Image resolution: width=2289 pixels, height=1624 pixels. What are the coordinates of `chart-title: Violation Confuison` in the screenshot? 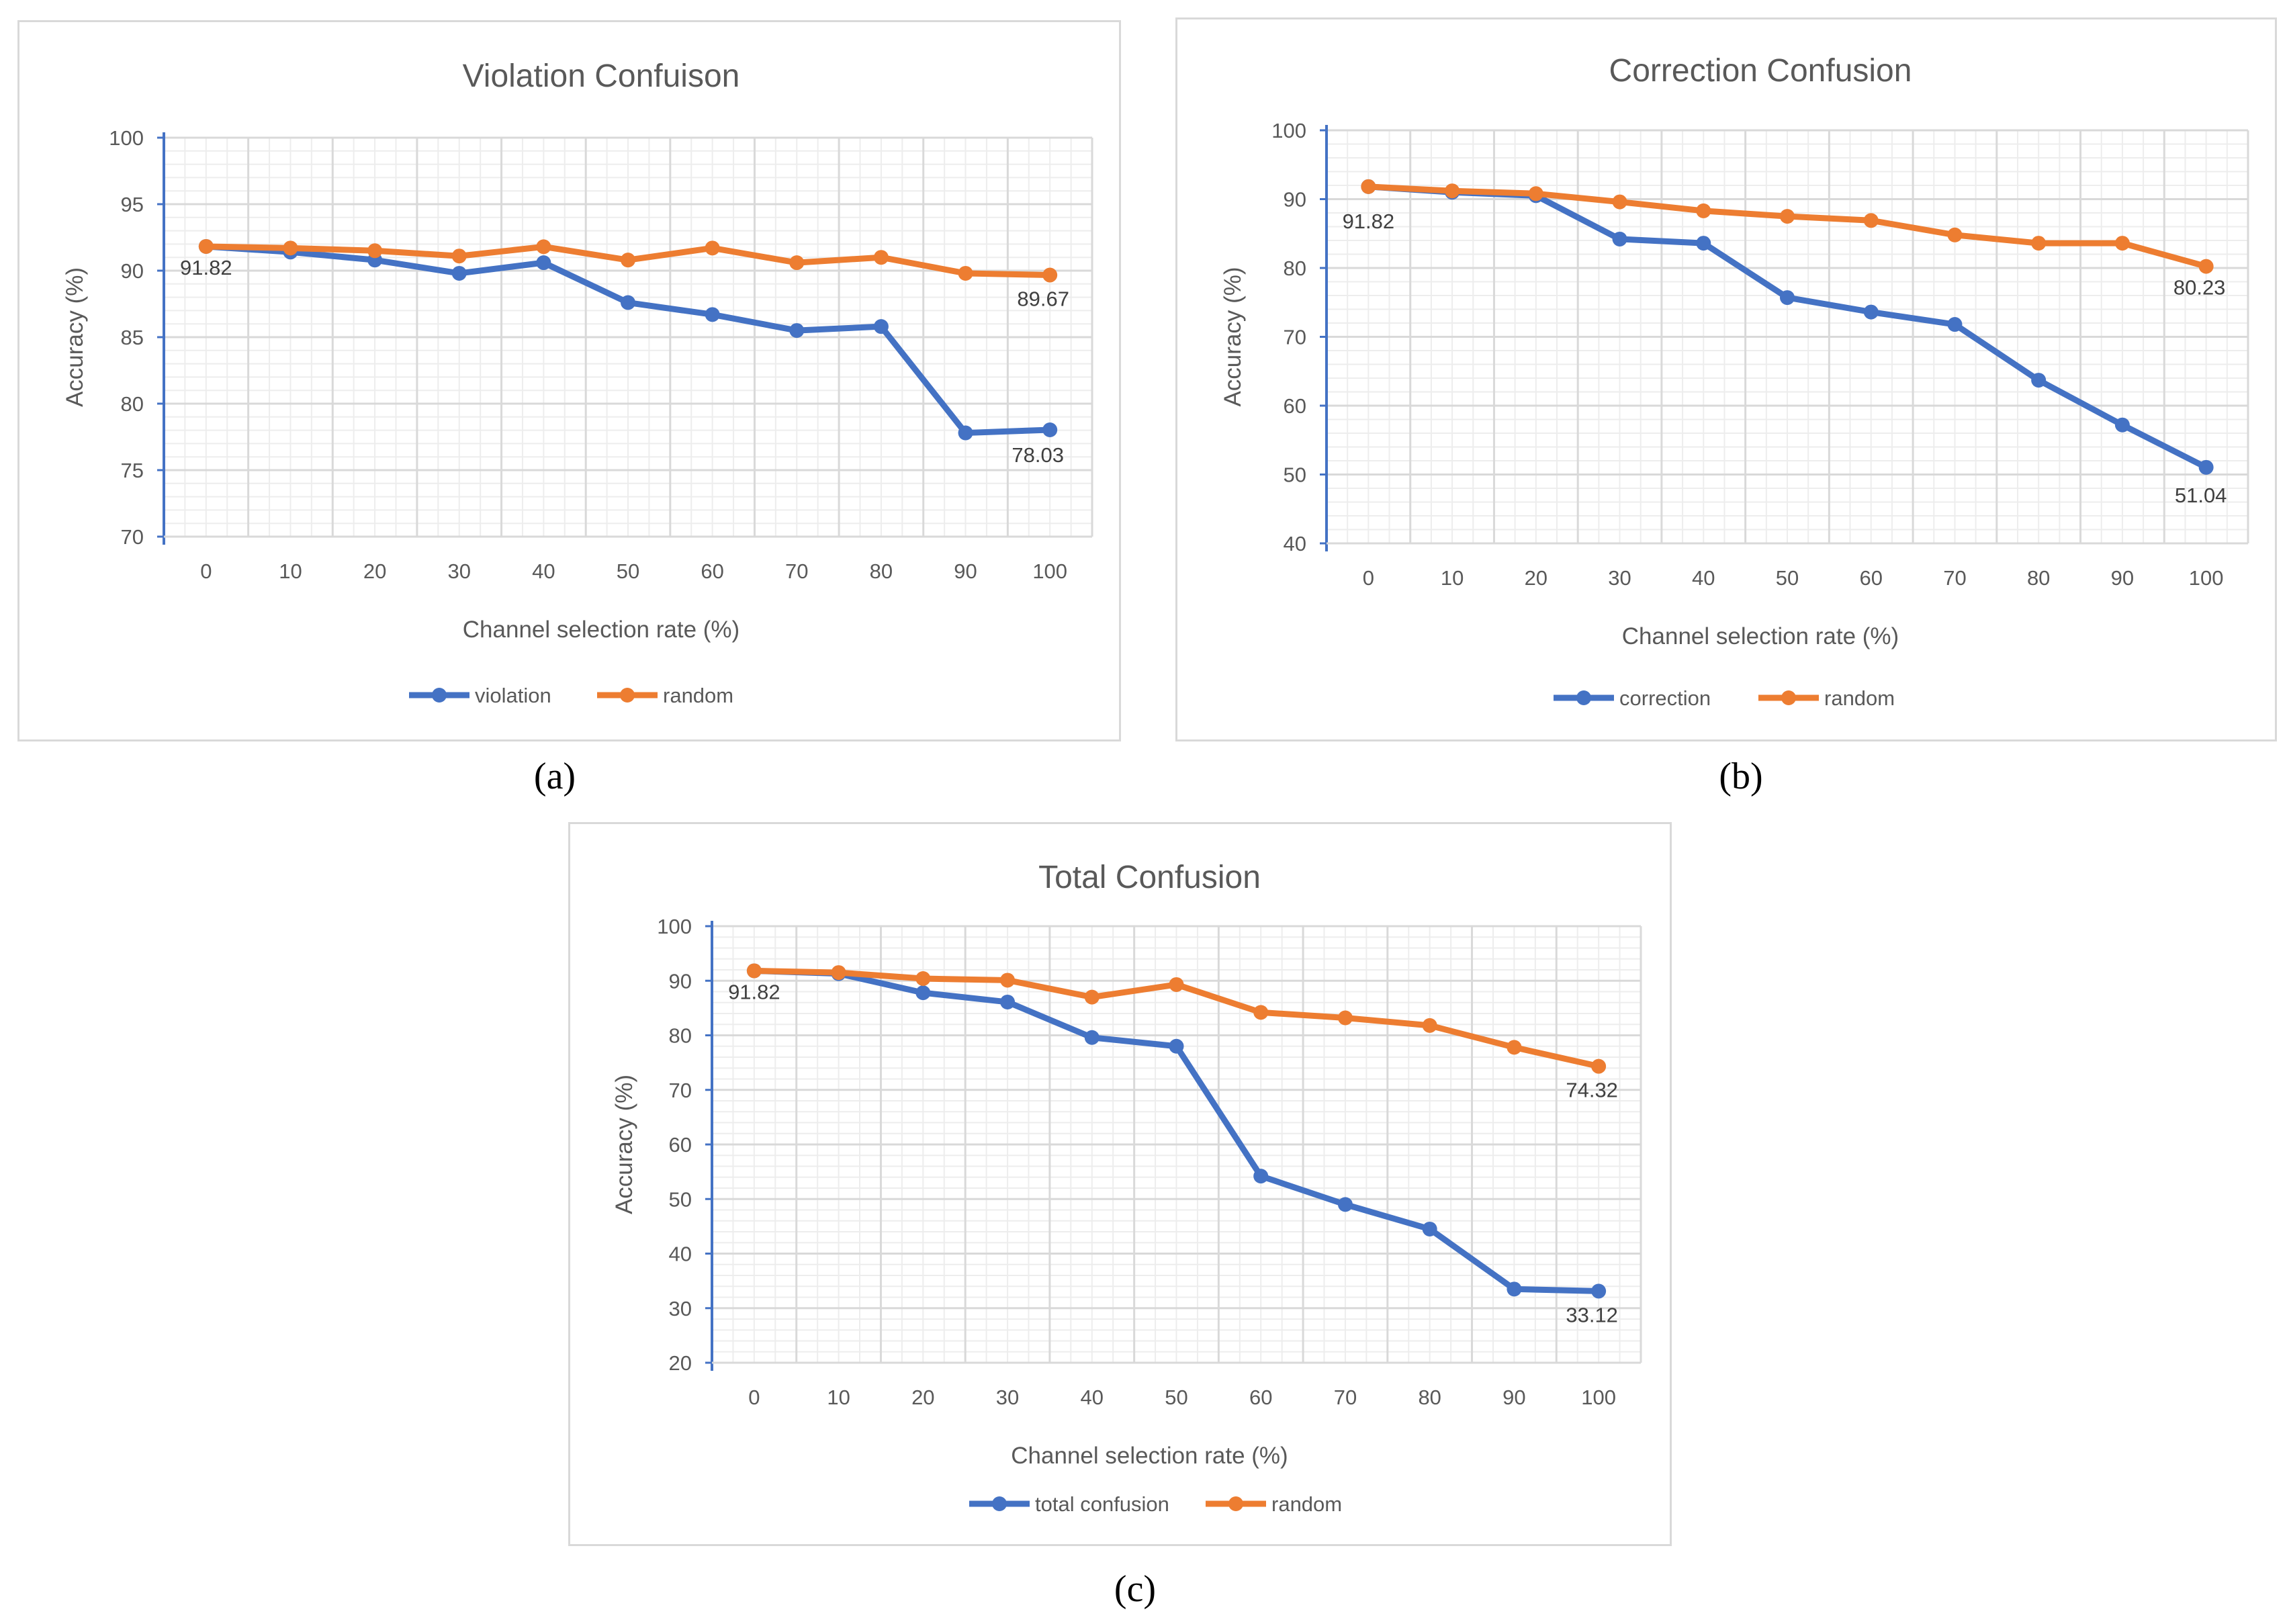 It's located at (601, 76).